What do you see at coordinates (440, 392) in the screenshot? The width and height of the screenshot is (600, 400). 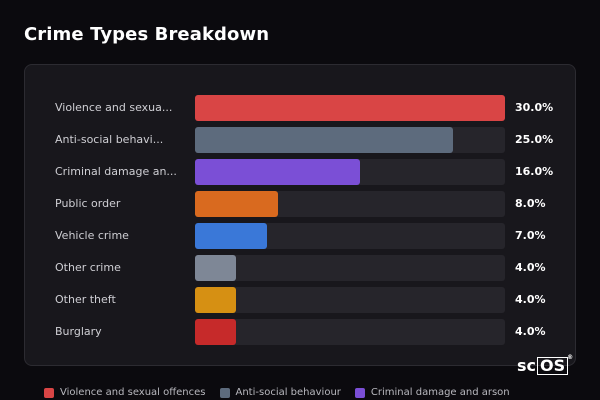 I see `legend-label: Criminal damage and arson` at bounding box center [440, 392].